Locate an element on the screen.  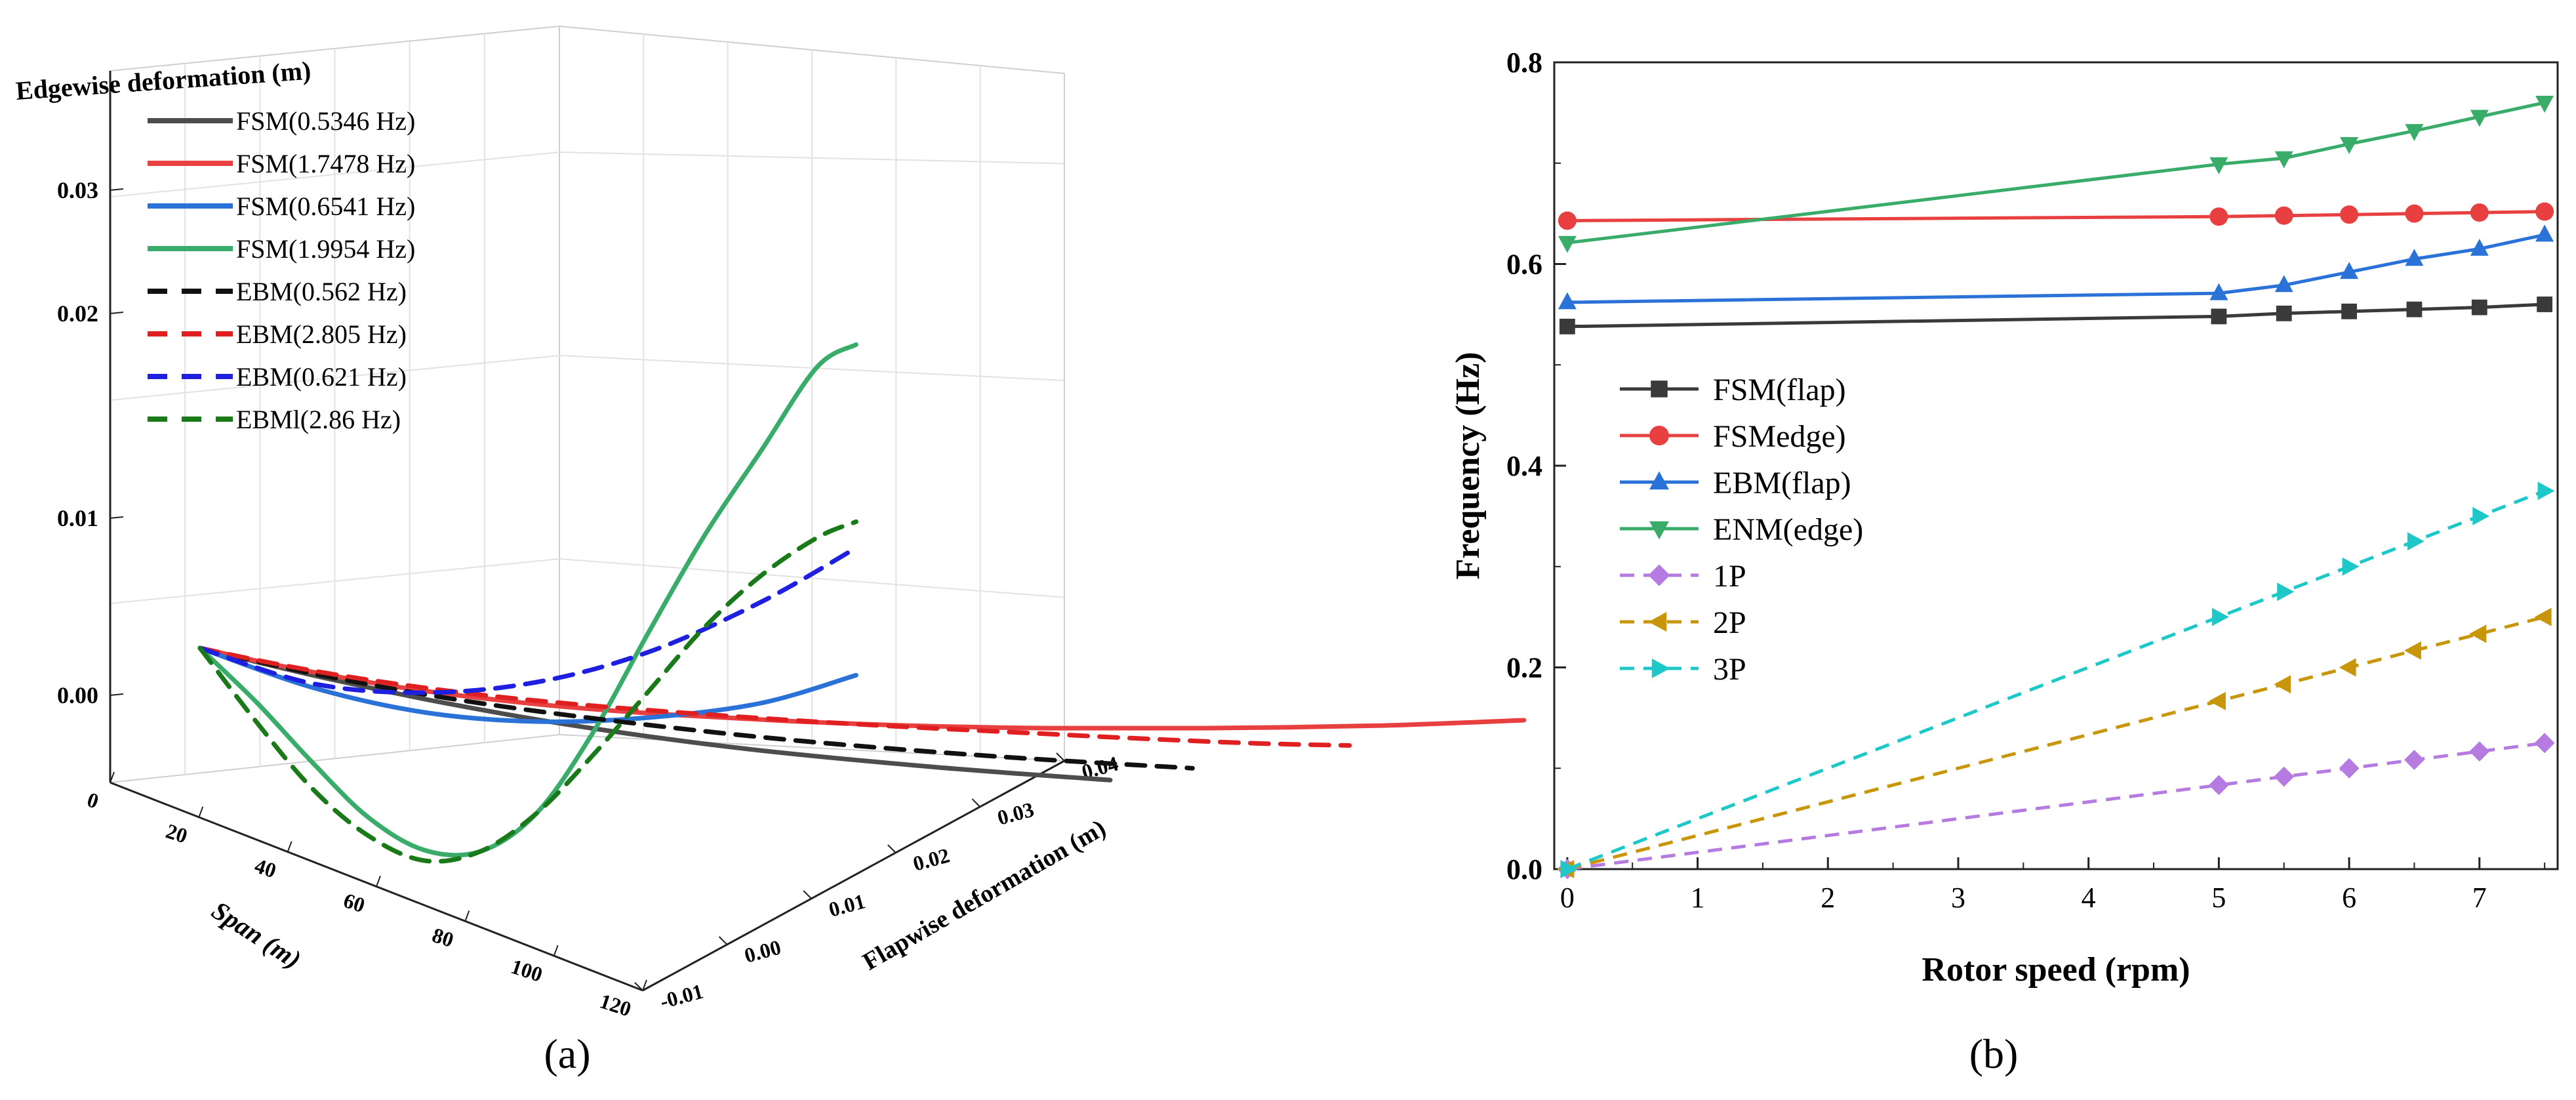
series-fsmedge- is located at coordinates (2056, 216).